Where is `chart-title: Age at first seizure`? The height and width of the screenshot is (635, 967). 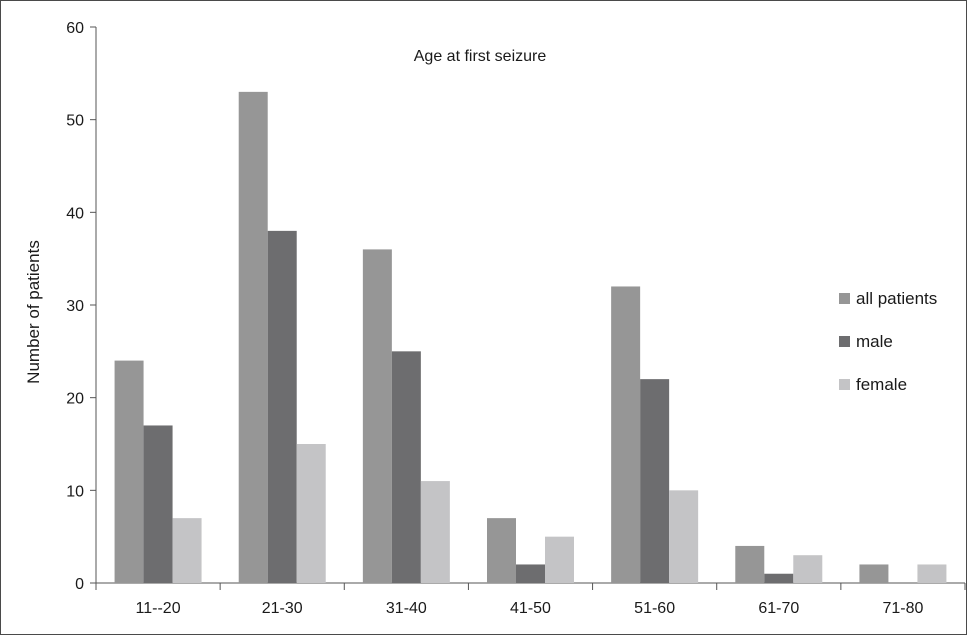
chart-title: Age at first seizure is located at coordinates (480, 56).